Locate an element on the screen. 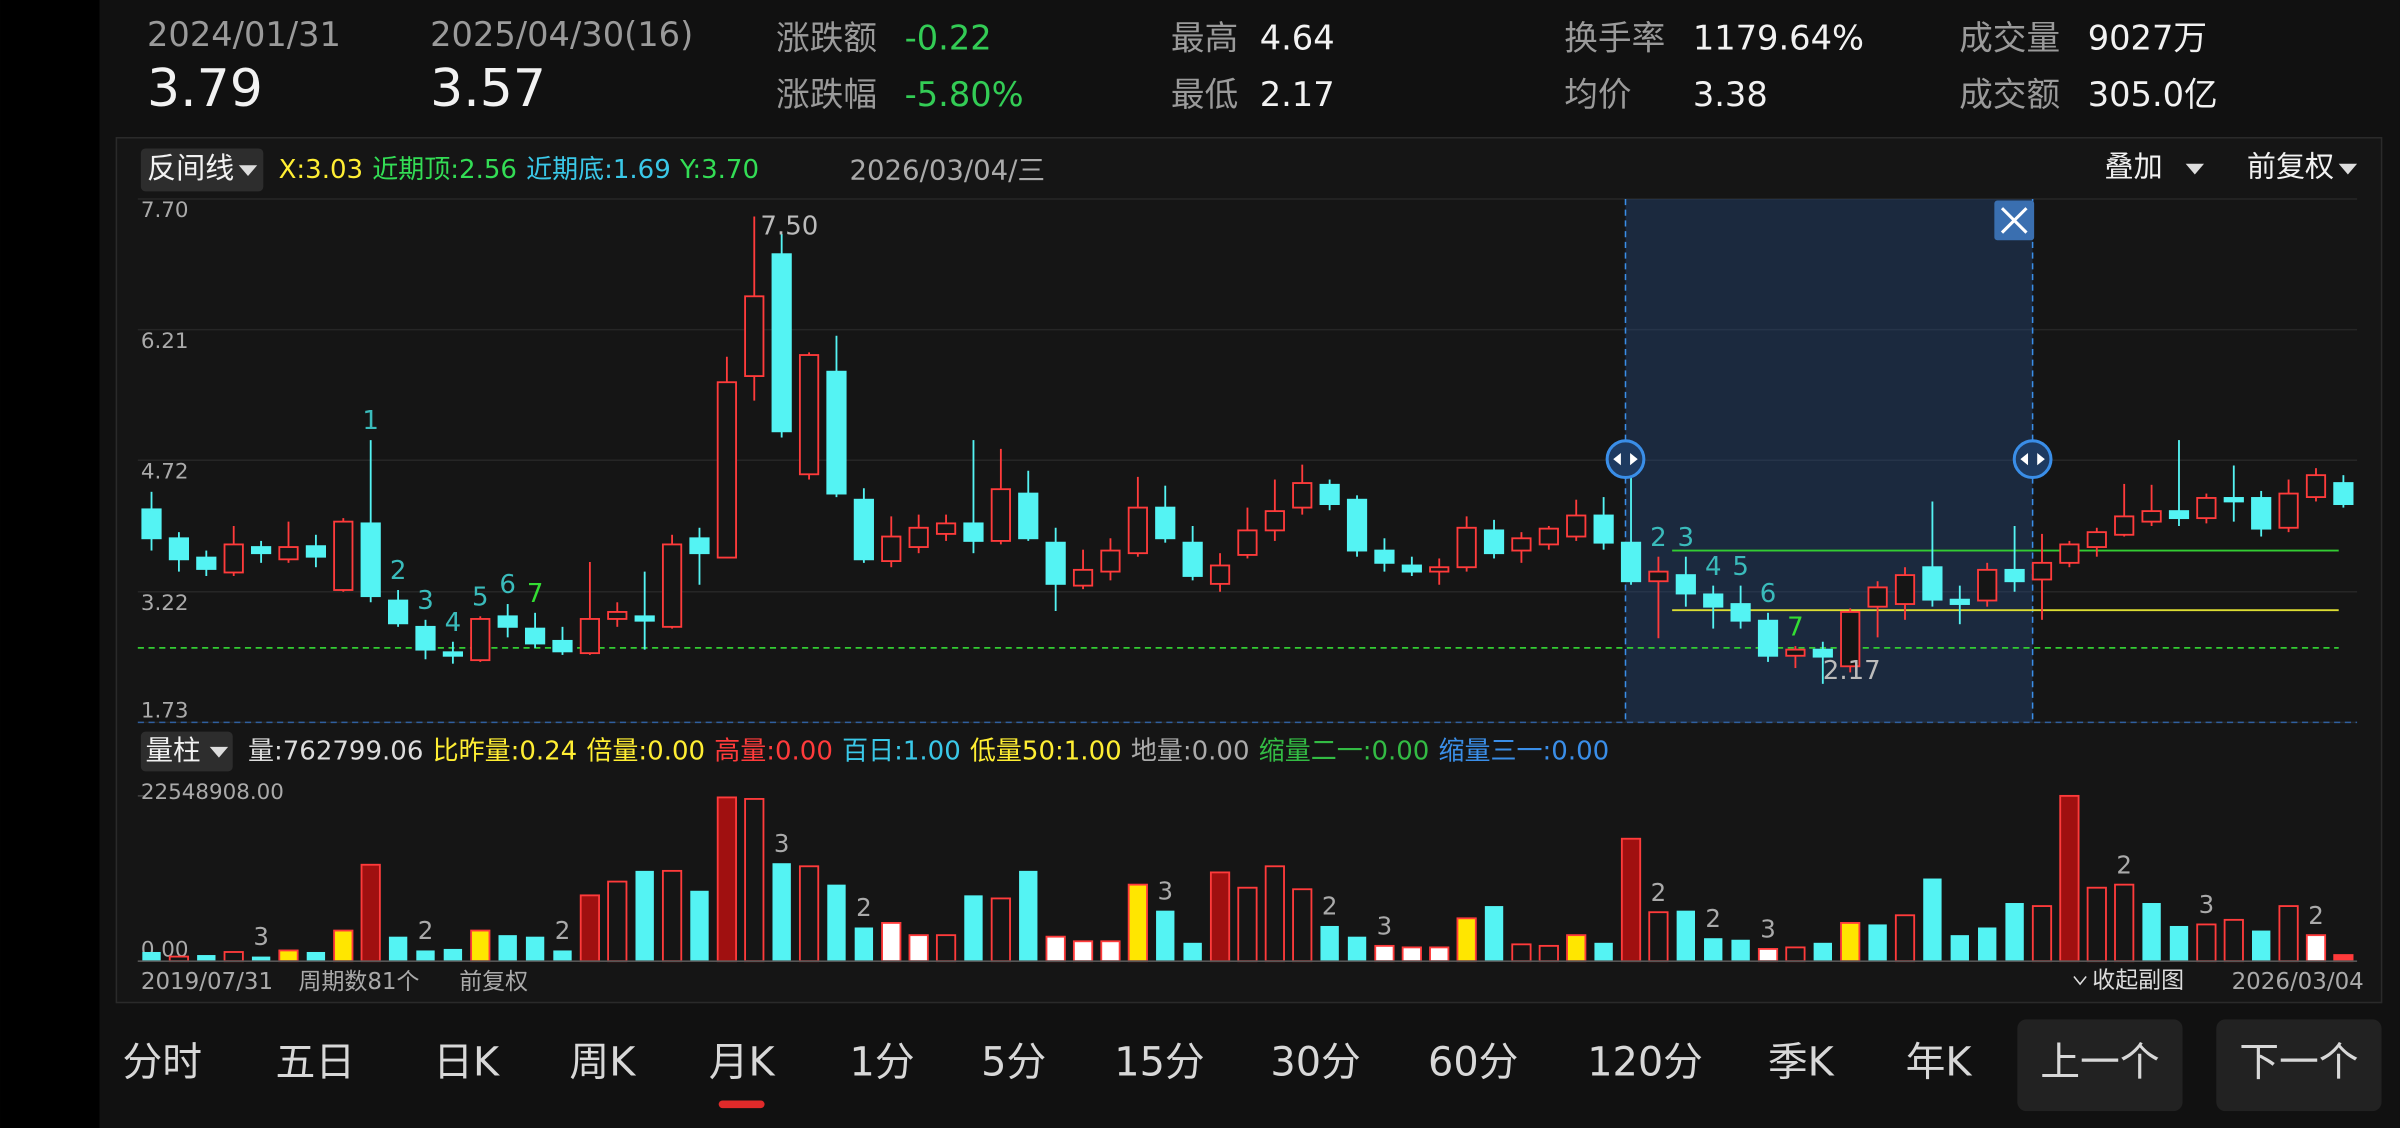 The image size is (2400, 1128). stat-label: 成交额 is located at coordinates (2009, 94).